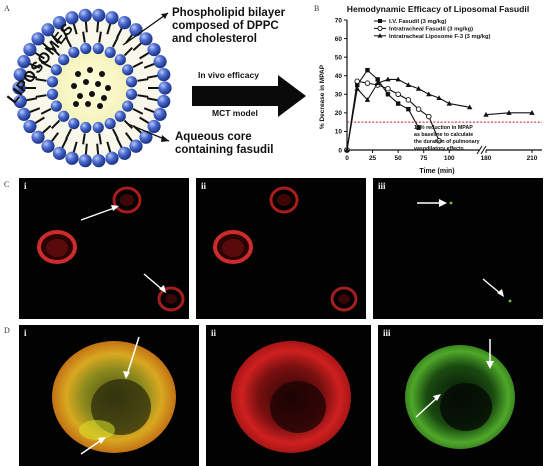  Describe the element at coordinates (104, 248) in the screenshot. I see `micrograph-c-i: i` at that location.